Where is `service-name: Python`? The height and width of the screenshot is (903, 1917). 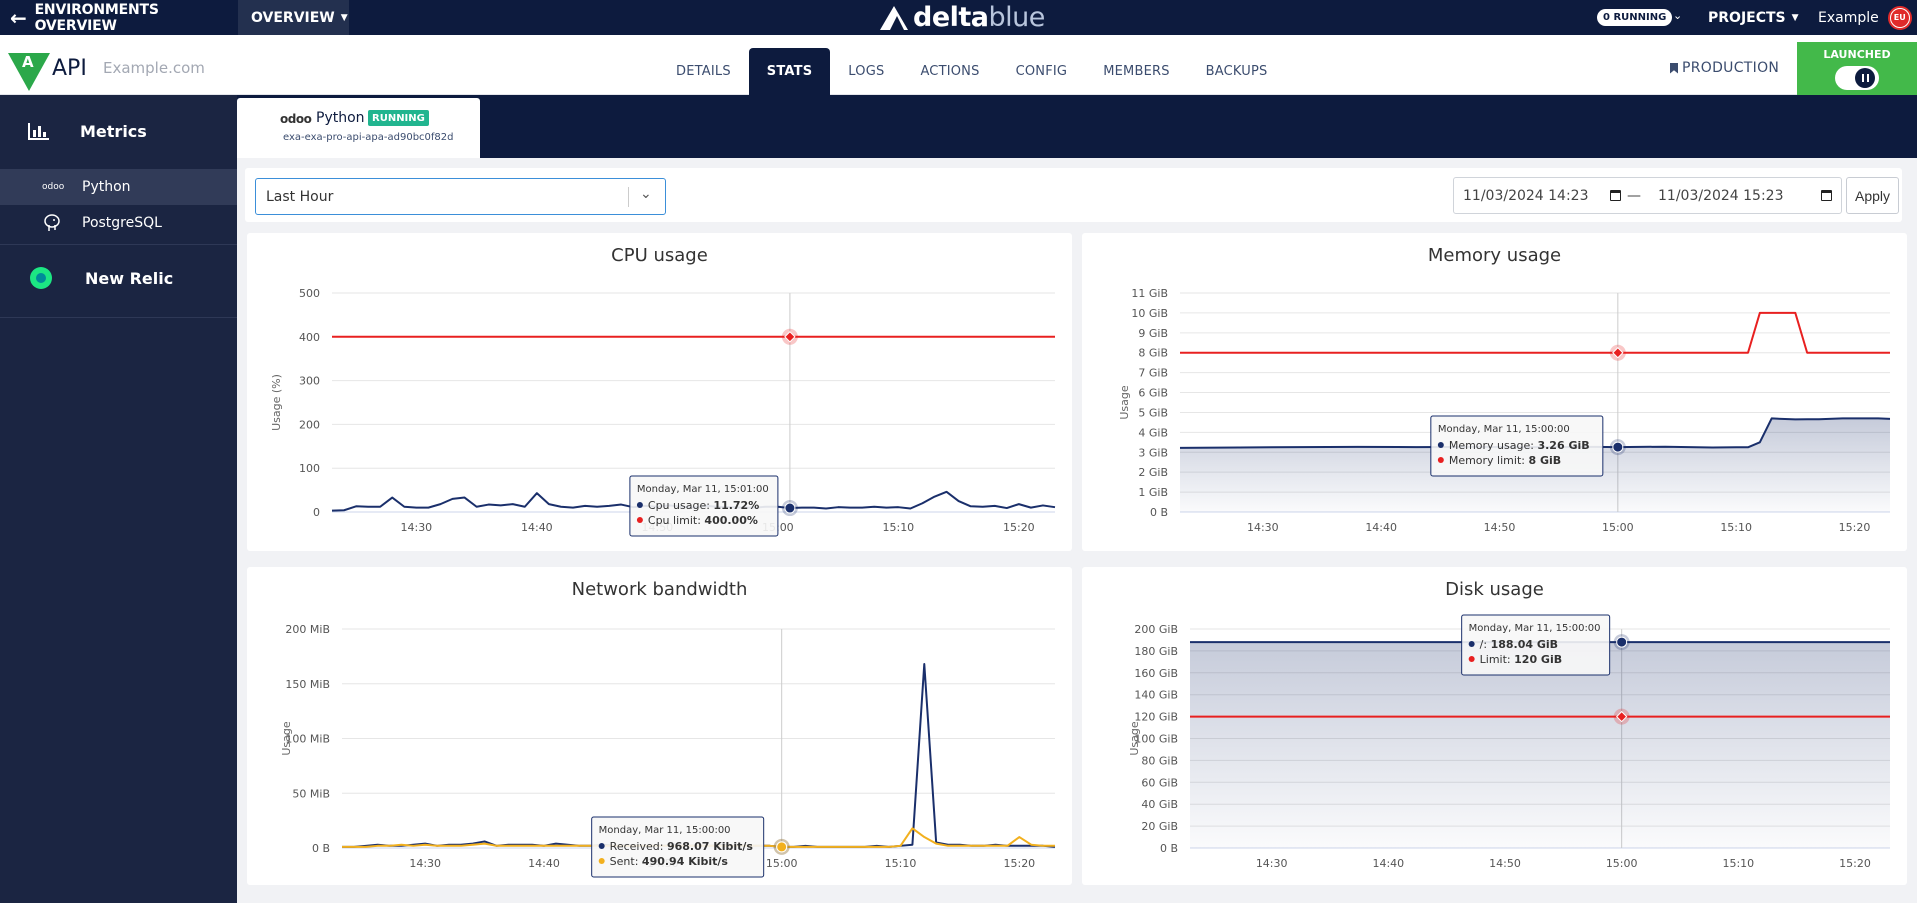
service-name: Python is located at coordinates (340, 118).